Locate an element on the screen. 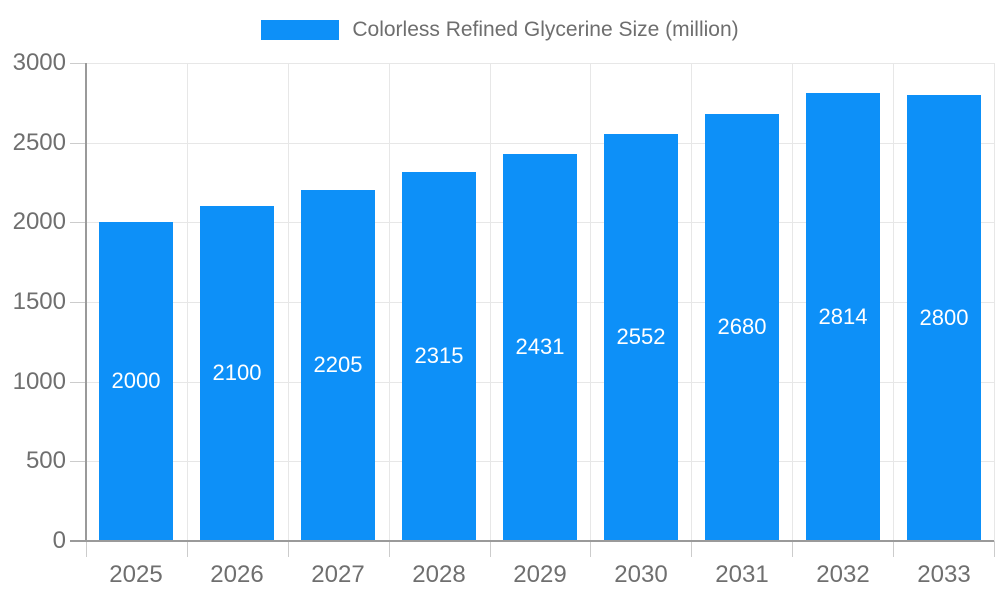  bar: 2100 is located at coordinates (237, 373).